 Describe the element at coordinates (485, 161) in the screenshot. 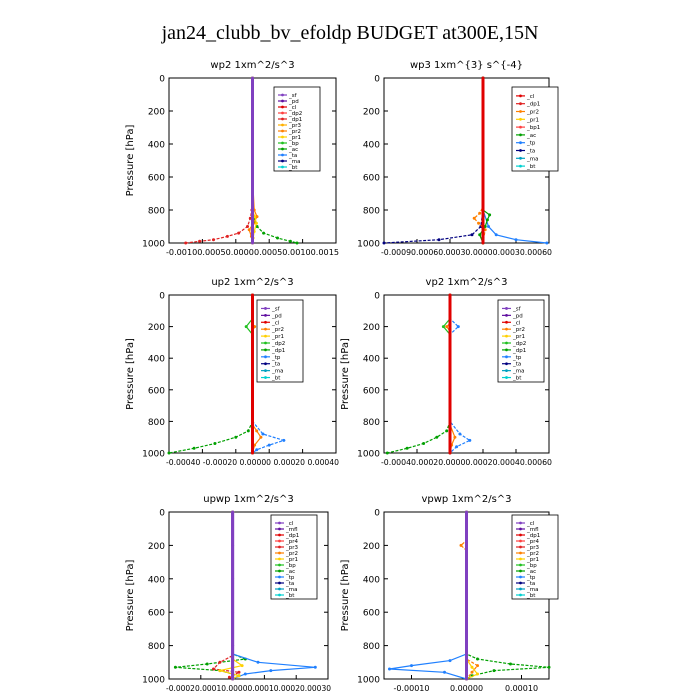

I see `series-line-ac` at that location.